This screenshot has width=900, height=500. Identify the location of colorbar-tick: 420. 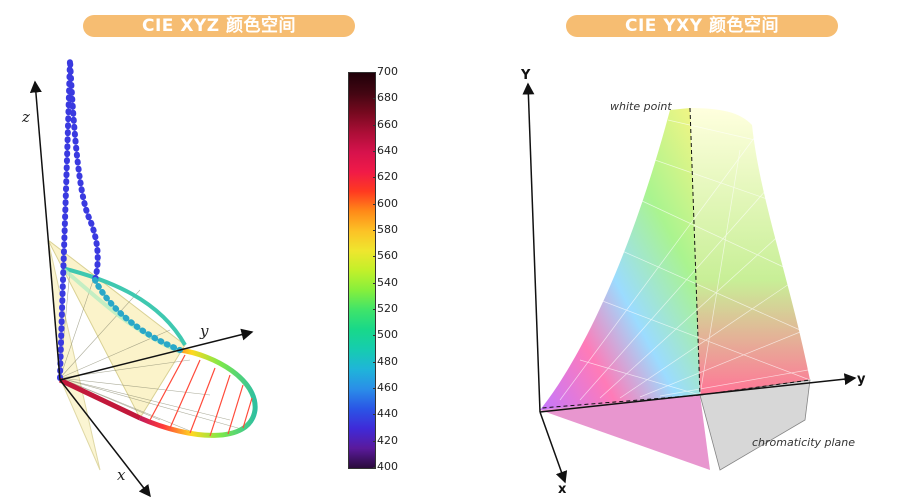
(385, 440).